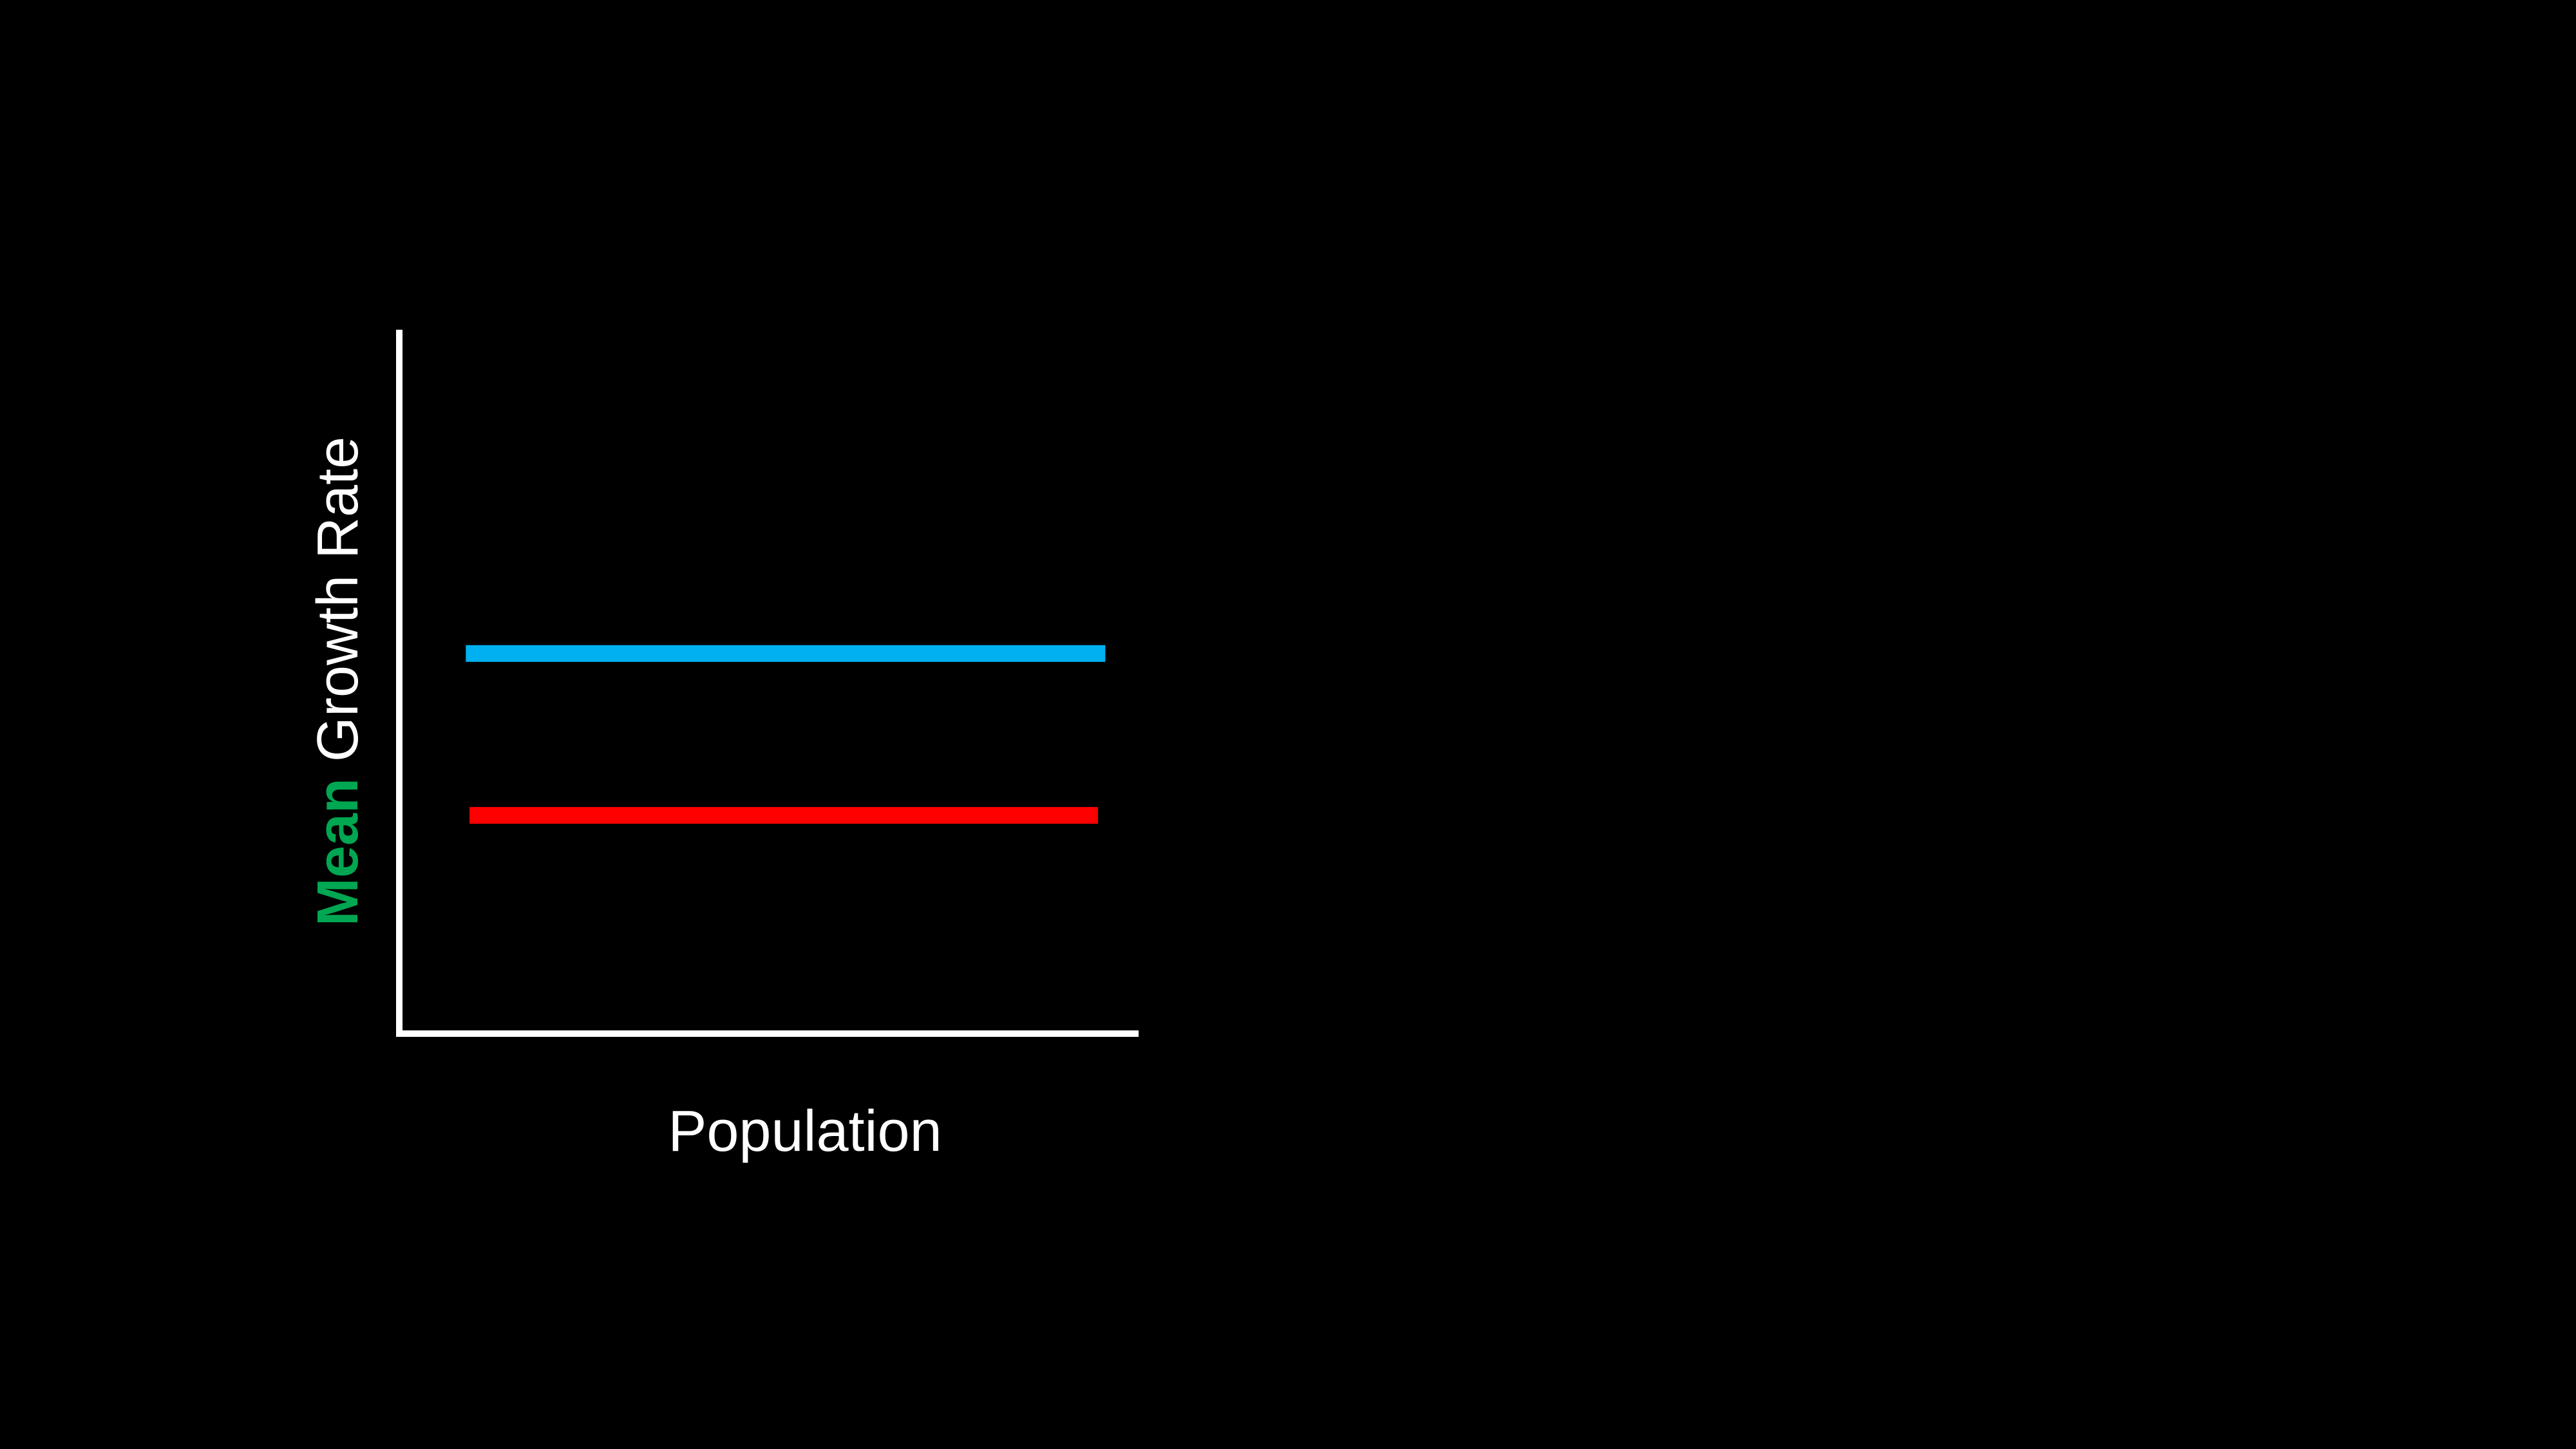 This screenshot has height=1449, width=2576. I want to click on series-layer, so click(785, 734).